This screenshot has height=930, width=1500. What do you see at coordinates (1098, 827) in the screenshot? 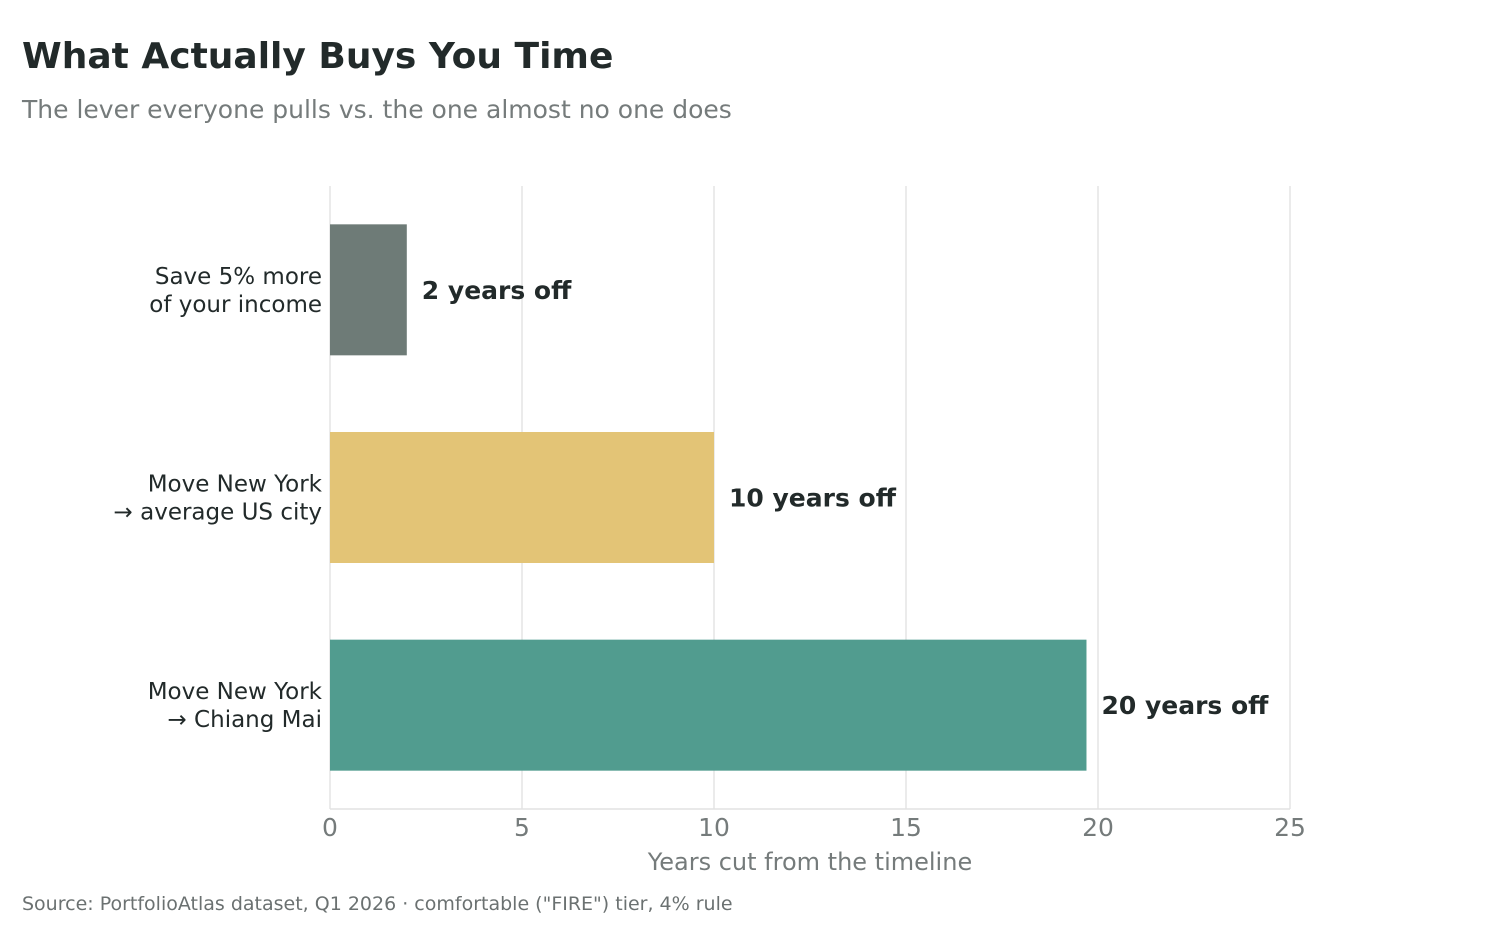
I see `x-tick-label: 20` at bounding box center [1098, 827].